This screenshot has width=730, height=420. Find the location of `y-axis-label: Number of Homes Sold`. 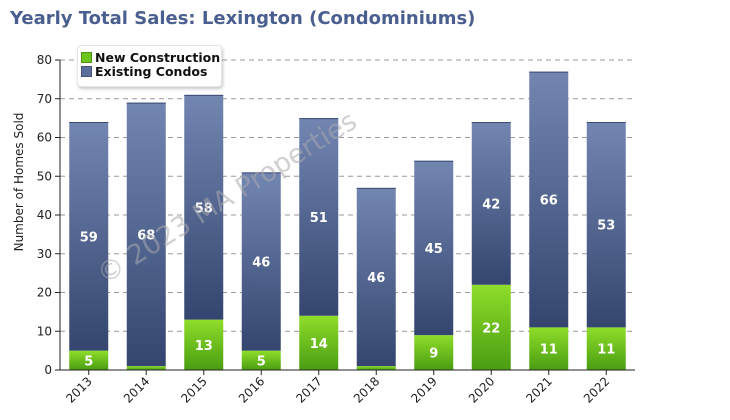

y-axis-label: Number of Homes Sold is located at coordinates (19, 182).